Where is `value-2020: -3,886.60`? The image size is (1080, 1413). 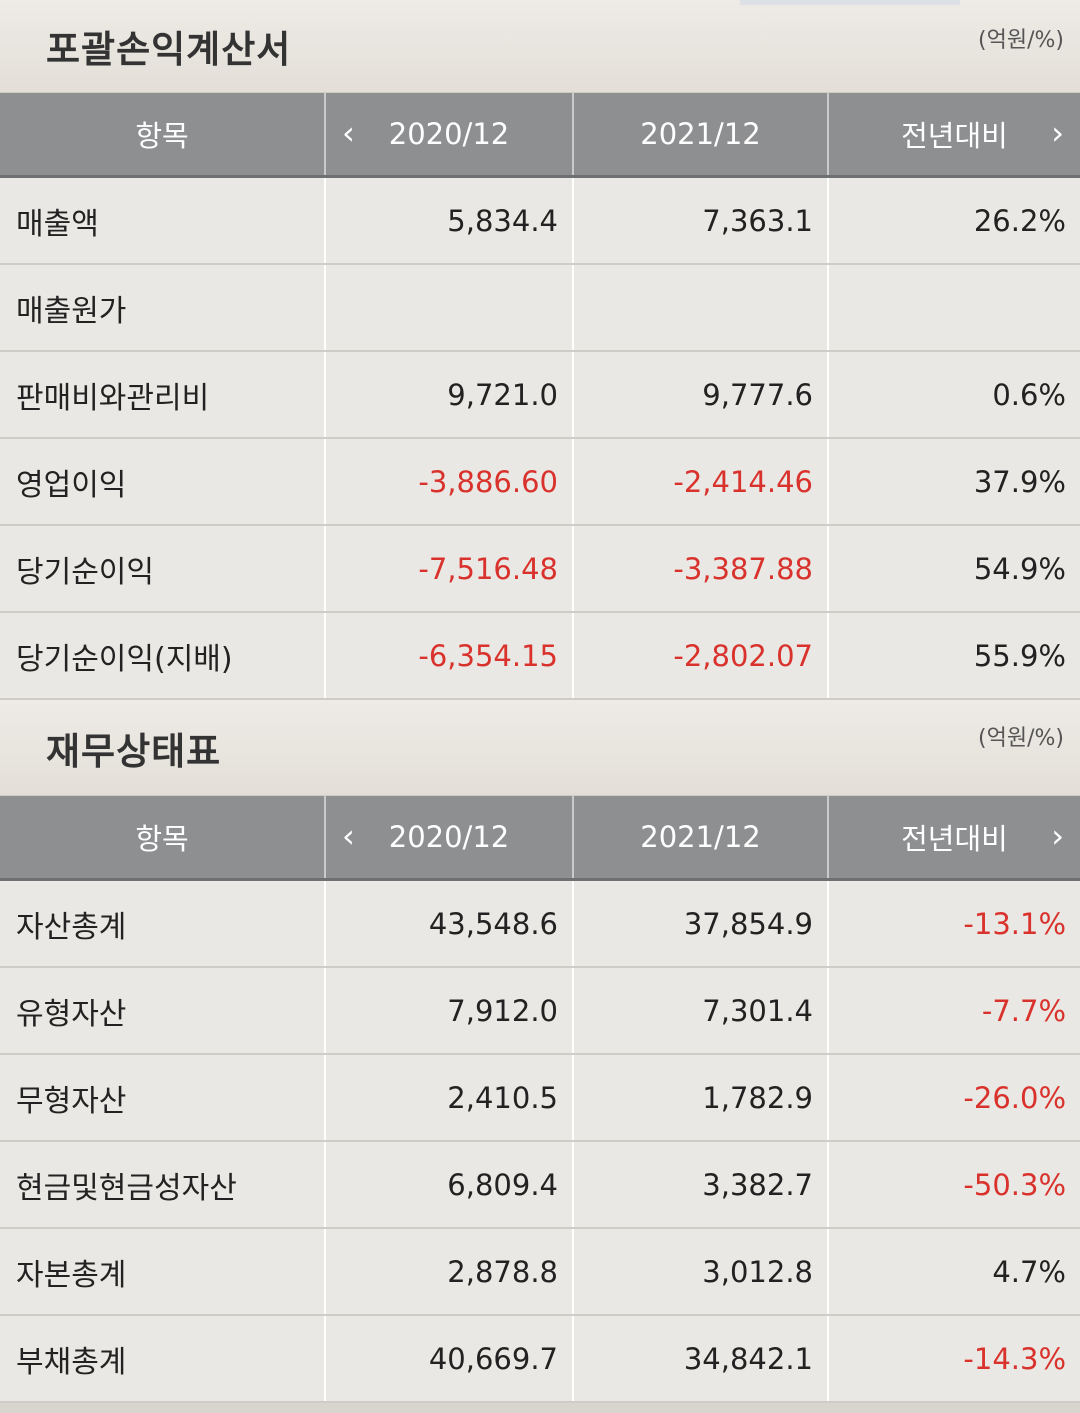
value-2020: -3,886.60 is located at coordinates (448, 482).